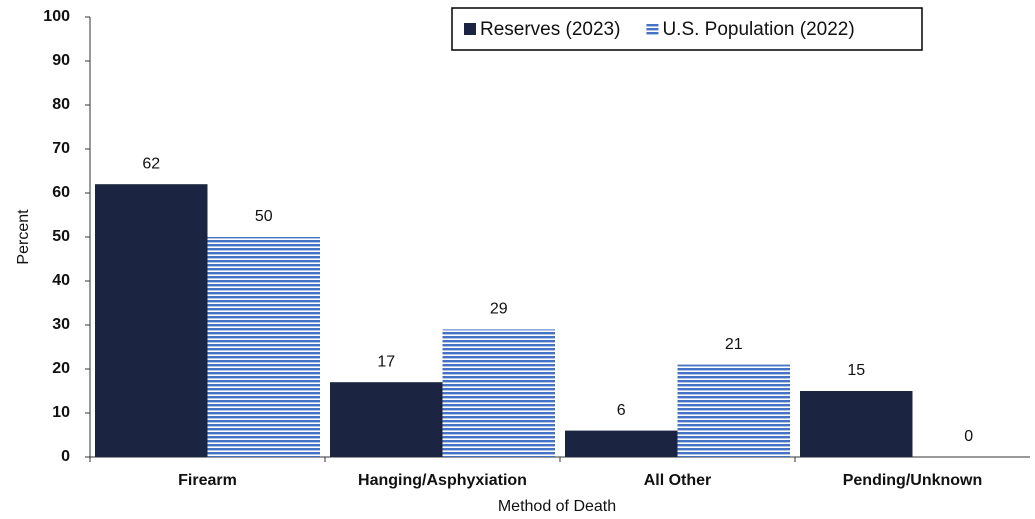 Image resolution: width=1035 pixels, height=519 pixels. Describe the element at coordinates (61, 412) in the screenshot. I see `y-tick-label: 10` at that location.